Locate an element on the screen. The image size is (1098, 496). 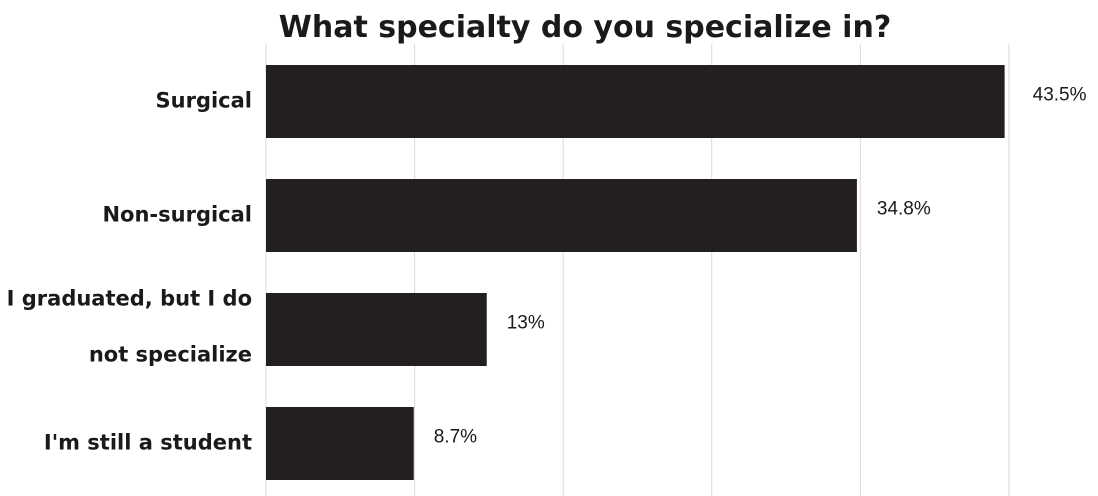
category-label-2-line-1: not specialize is located at coordinates (170, 355).